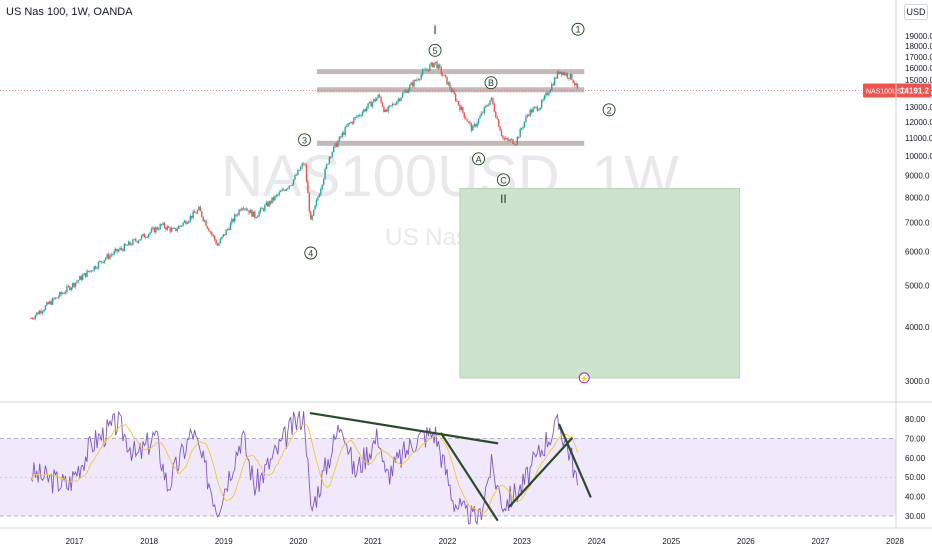 The height and width of the screenshot is (550, 932). What do you see at coordinates (915, 419) in the screenshot?
I see `rsi-tick-label: 80.00` at bounding box center [915, 419].